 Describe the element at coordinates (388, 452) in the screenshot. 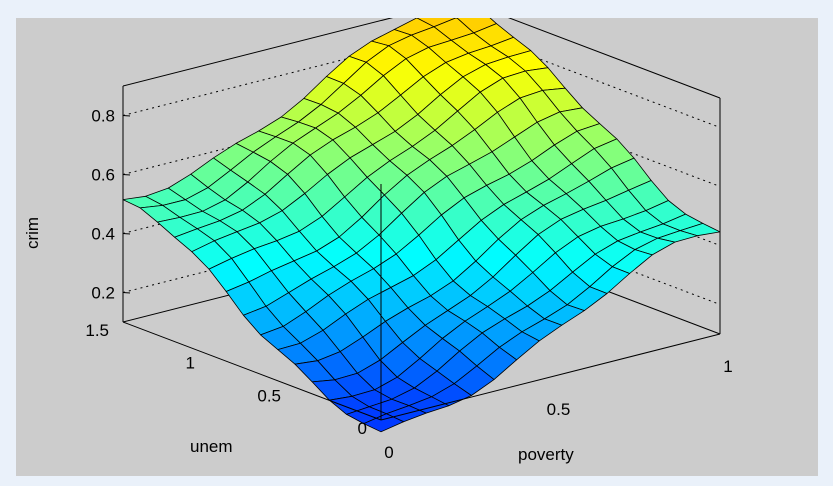

I see `x-tick-label: 0` at that location.